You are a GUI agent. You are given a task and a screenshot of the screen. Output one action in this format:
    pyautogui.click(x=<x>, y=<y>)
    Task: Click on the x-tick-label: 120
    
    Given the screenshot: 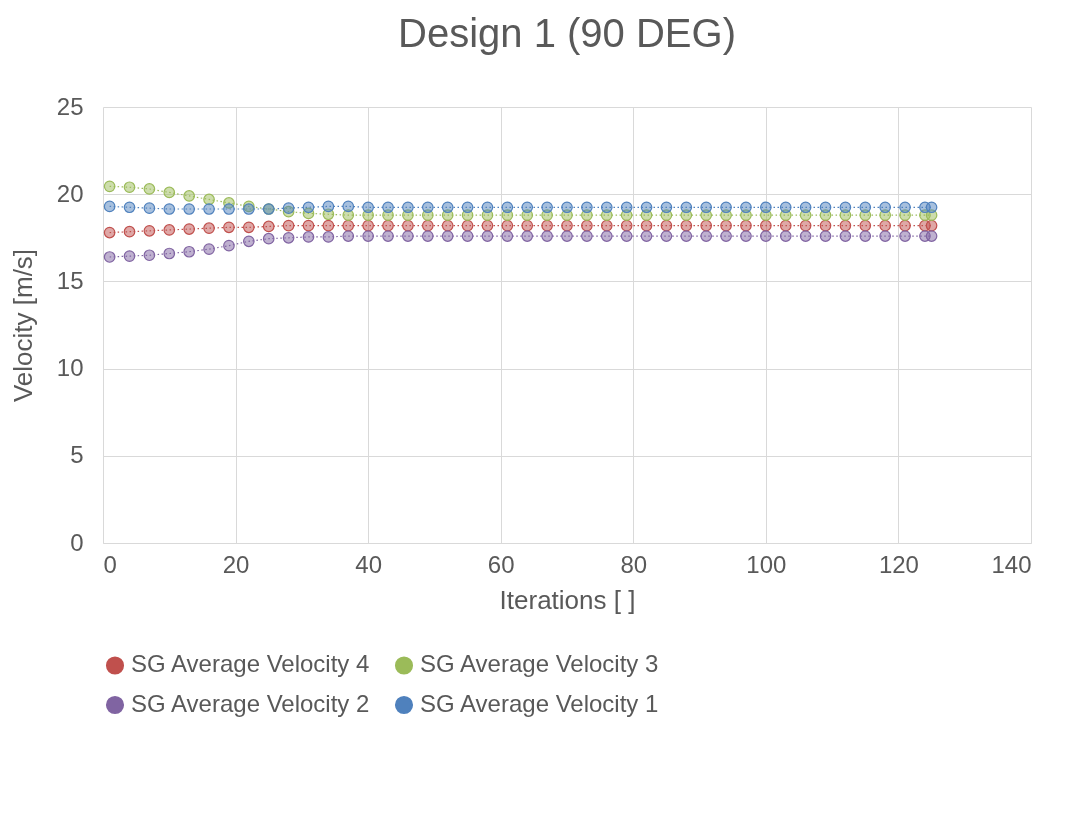 What is the action you would take?
    pyautogui.click(x=898, y=564)
    